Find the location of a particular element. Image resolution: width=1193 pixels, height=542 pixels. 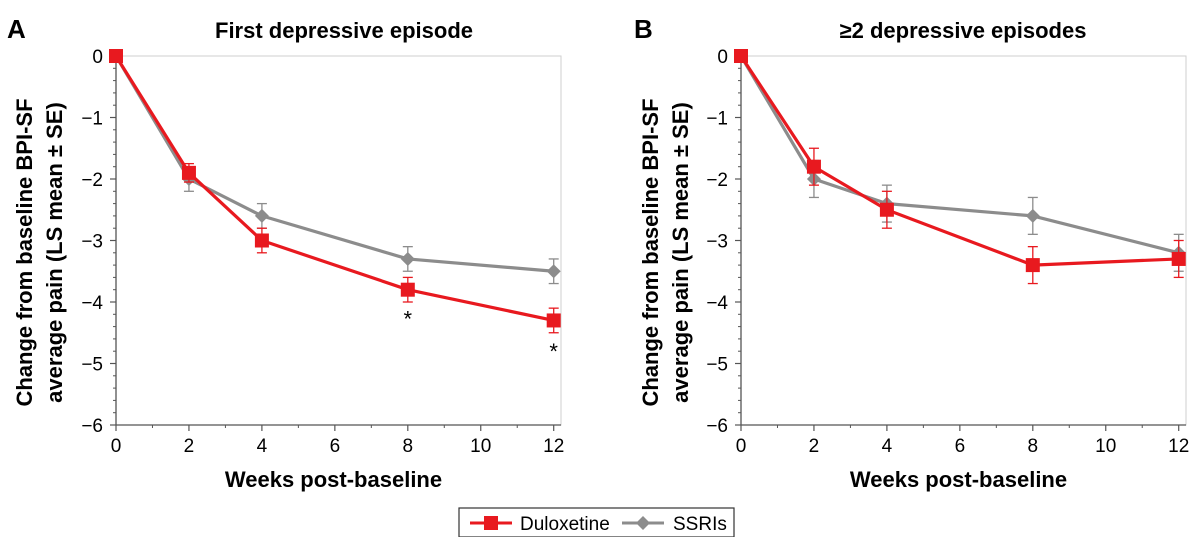

legend: Duloxetine SSRIs is located at coordinates (596, 522).